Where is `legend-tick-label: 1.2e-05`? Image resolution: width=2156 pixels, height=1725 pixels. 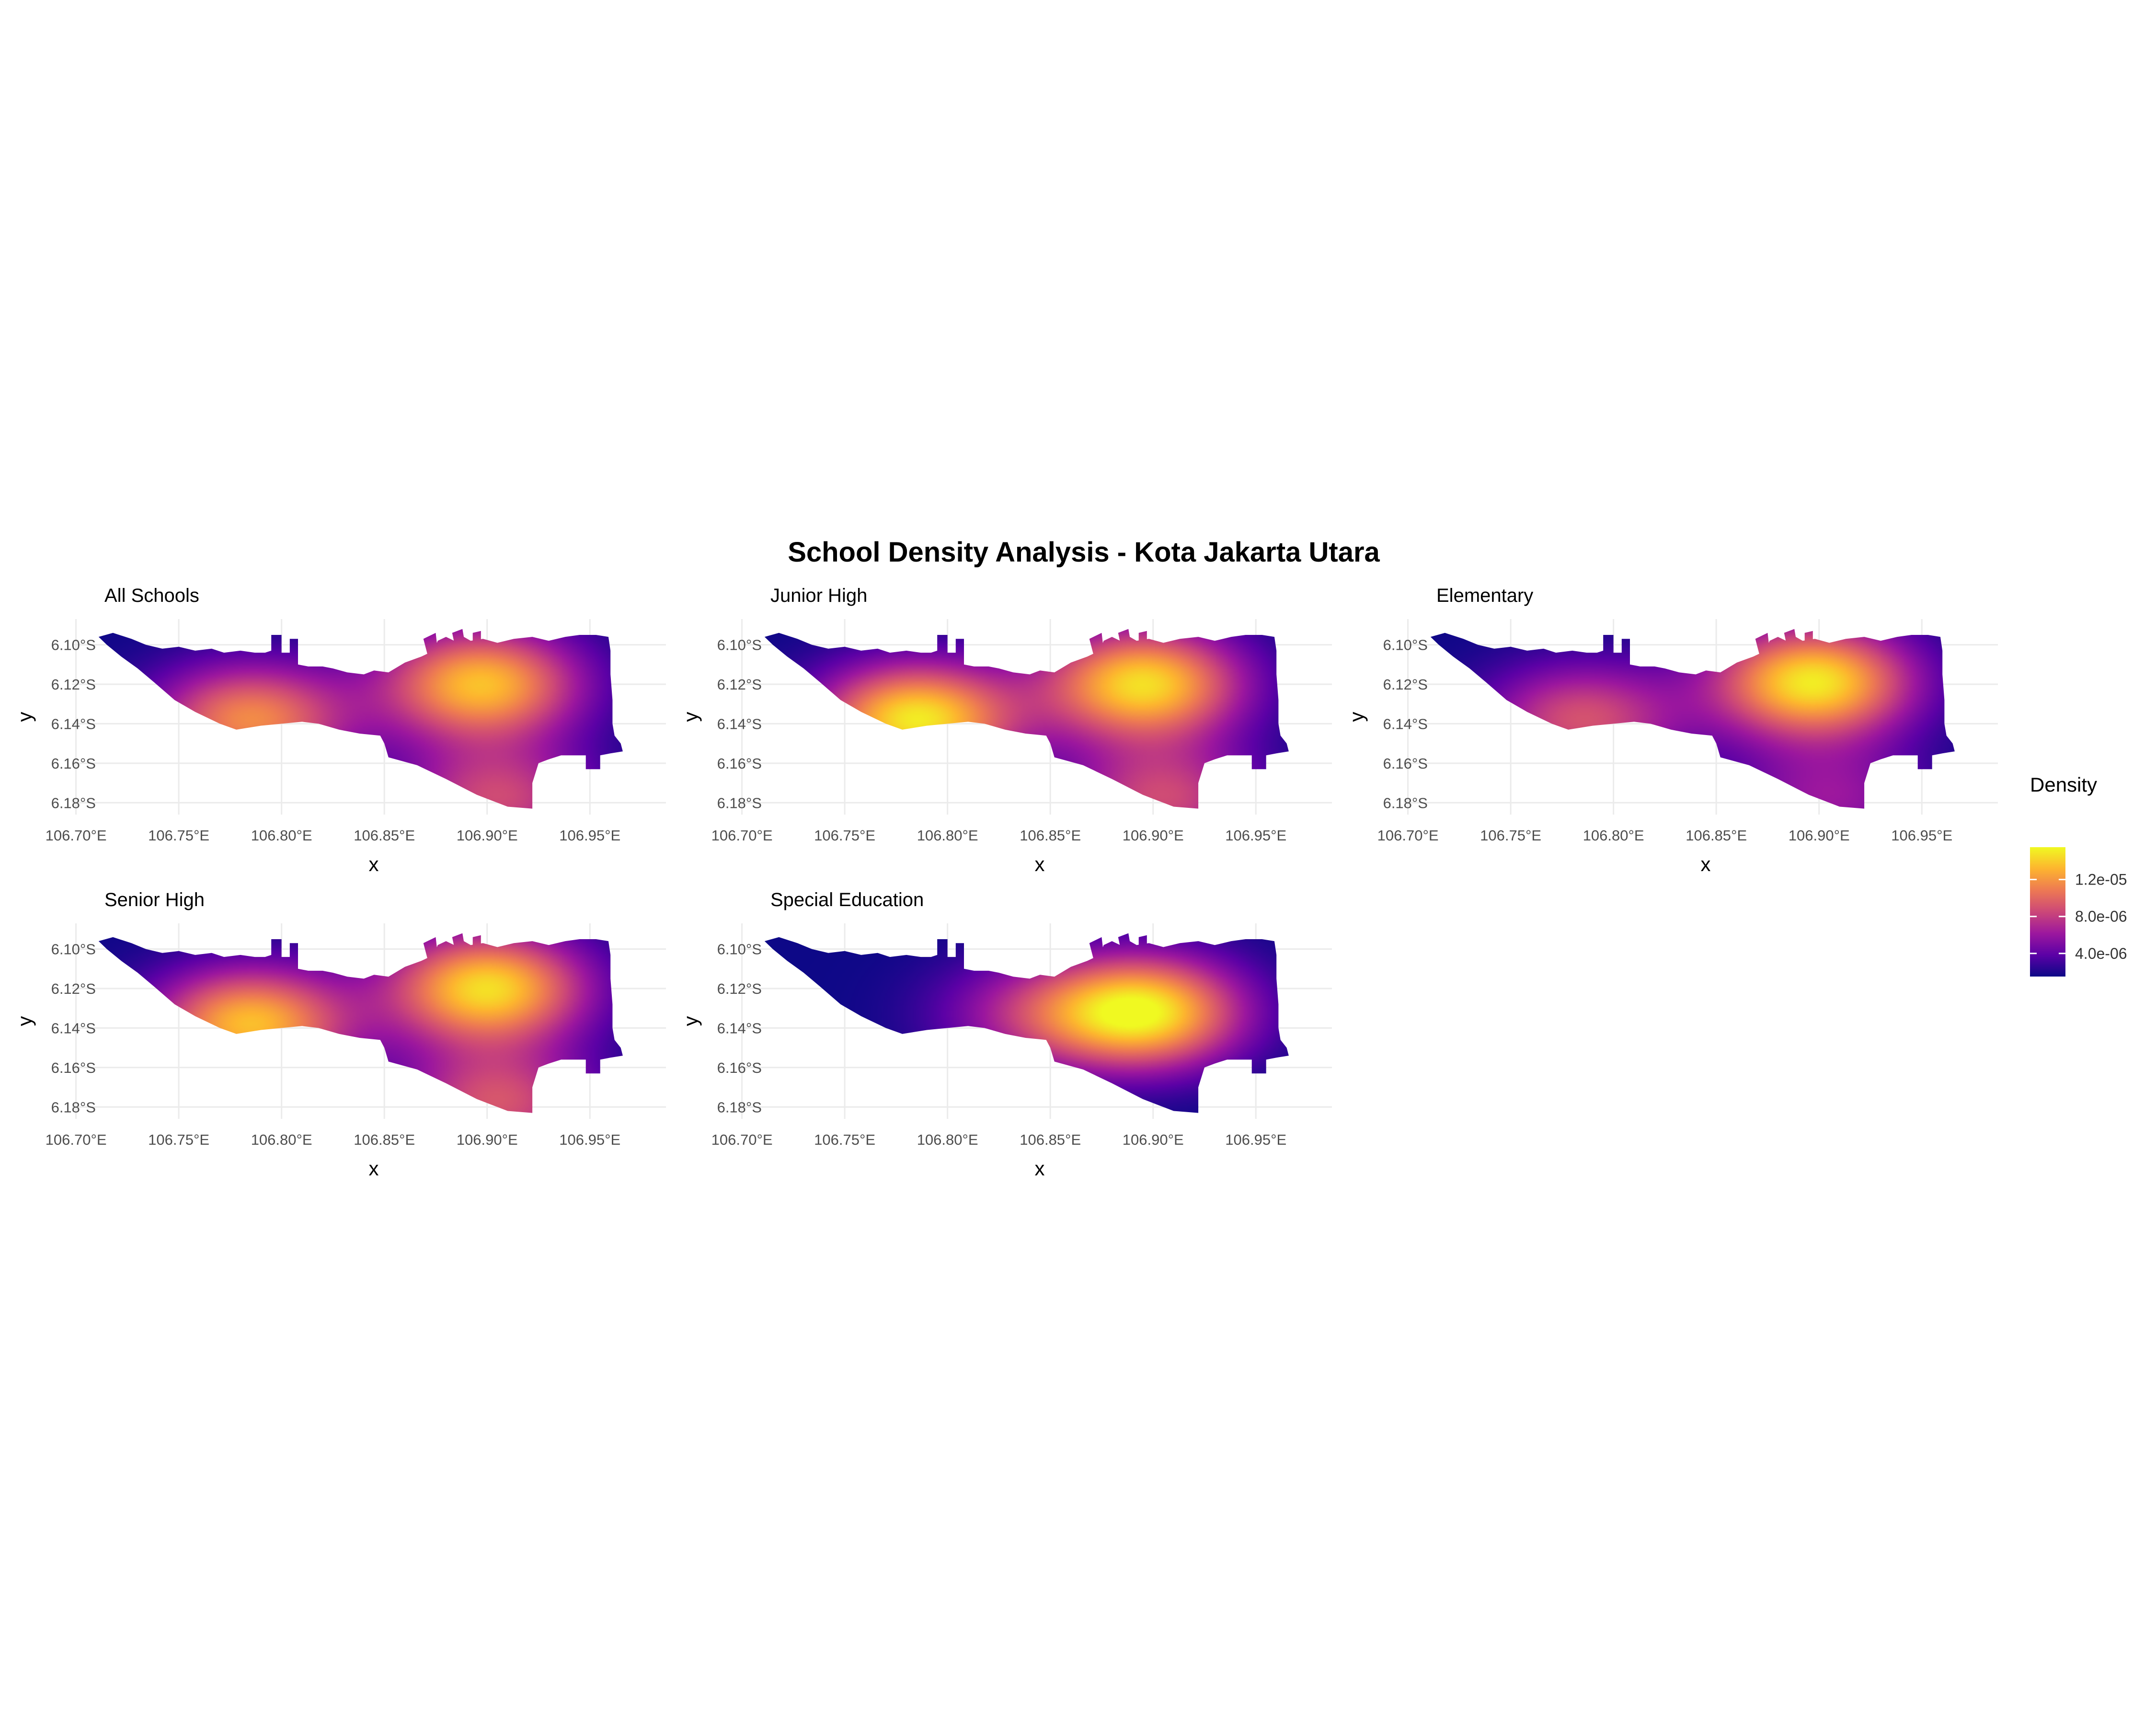 legend-tick-label: 1.2e-05 is located at coordinates (2101, 879).